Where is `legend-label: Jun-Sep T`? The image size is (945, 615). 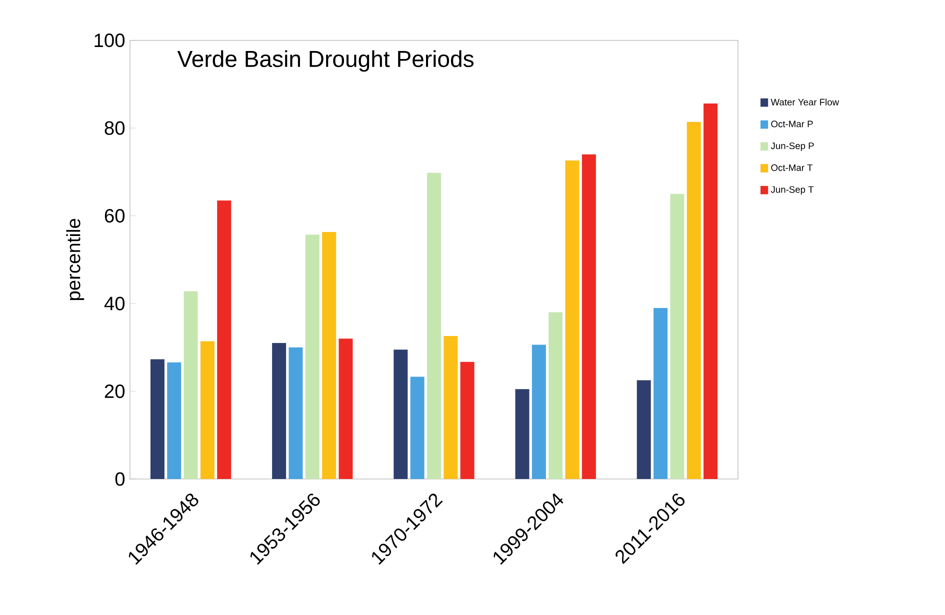
legend-label: Jun-Sep T is located at coordinates (792, 190).